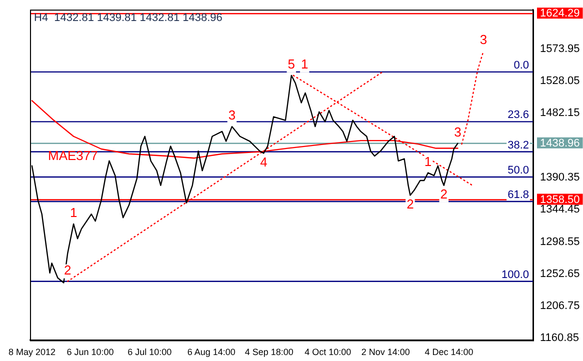  What do you see at coordinates (560, 210) in the screenshot?
I see `y-tick-label: 1344.45` at bounding box center [560, 210].